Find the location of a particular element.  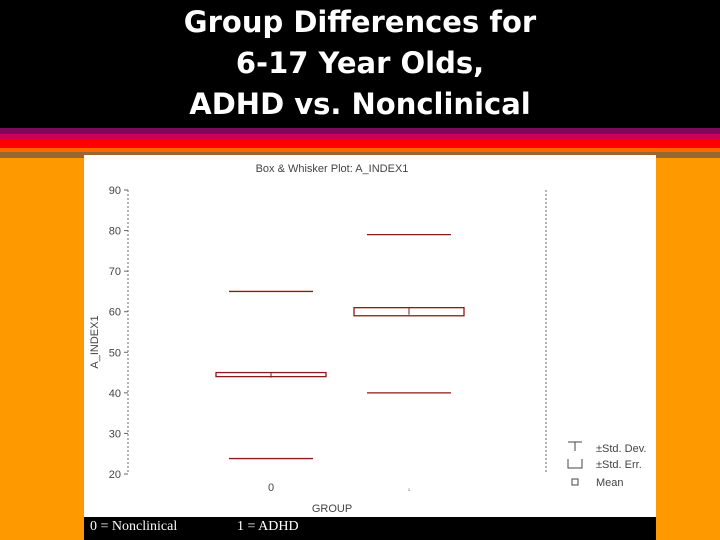

y-tick-label: 50 is located at coordinates (115, 353).